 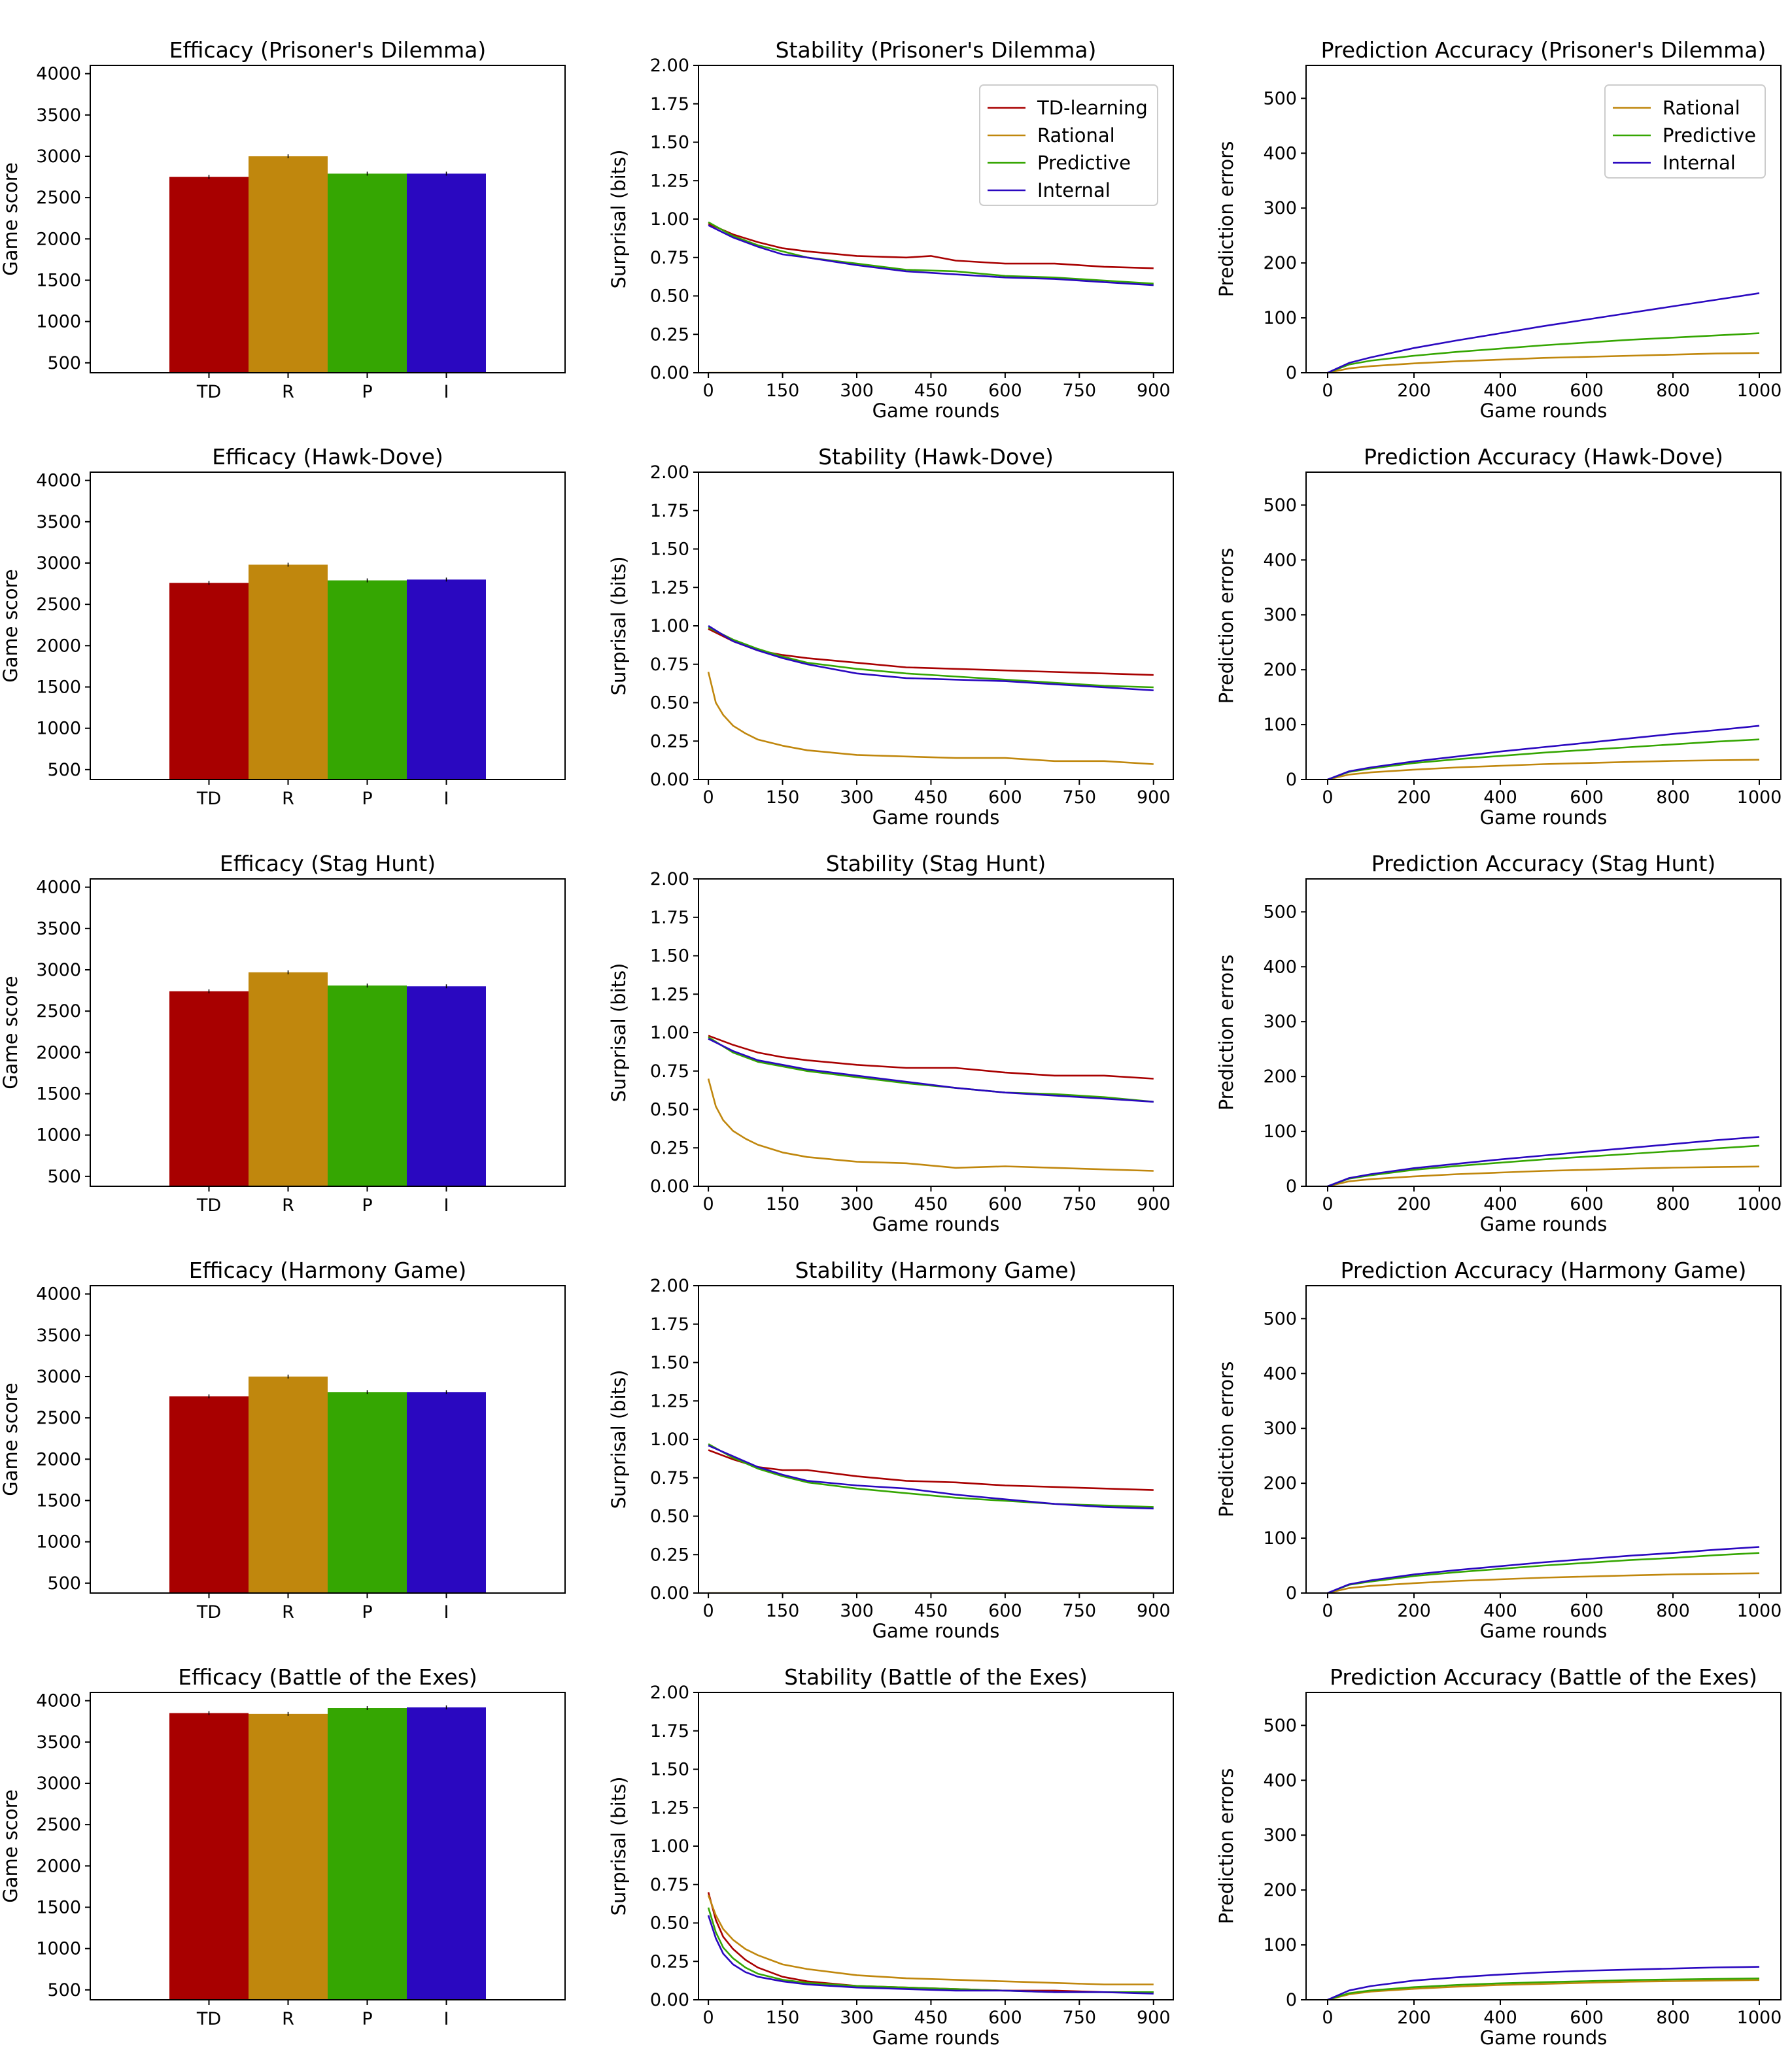 I want to click on panel-title: Stability (Prisoner's Dilemma), so click(x=936, y=50).